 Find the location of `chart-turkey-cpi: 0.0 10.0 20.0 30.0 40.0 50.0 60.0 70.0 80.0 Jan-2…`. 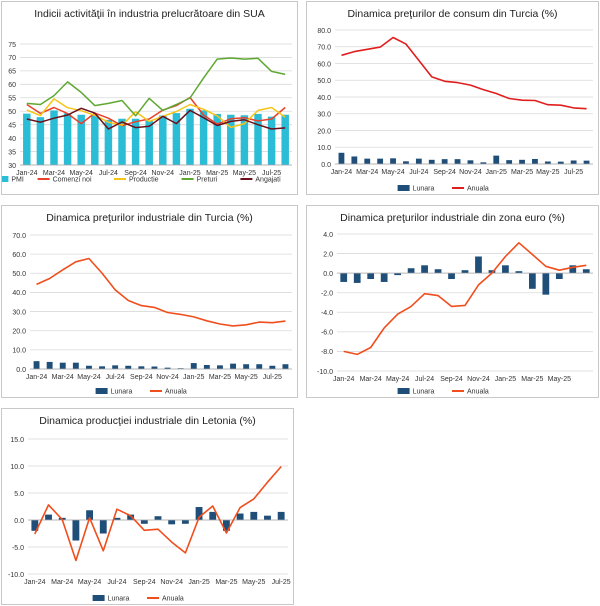

chart-turkey-cpi: 0.0 10.0 20.0 30.0 40.0 50.0 60.0 70.0 80.0 Jan-2… is located at coordinates (455, 110).